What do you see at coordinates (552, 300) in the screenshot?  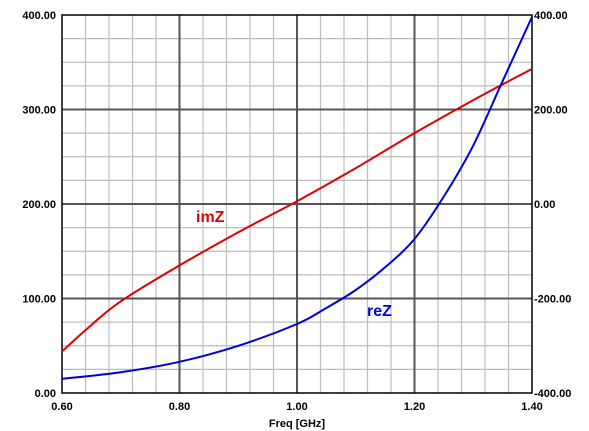 I see `y-right-tick-label: -200.00` at bounding box center [552, 300].